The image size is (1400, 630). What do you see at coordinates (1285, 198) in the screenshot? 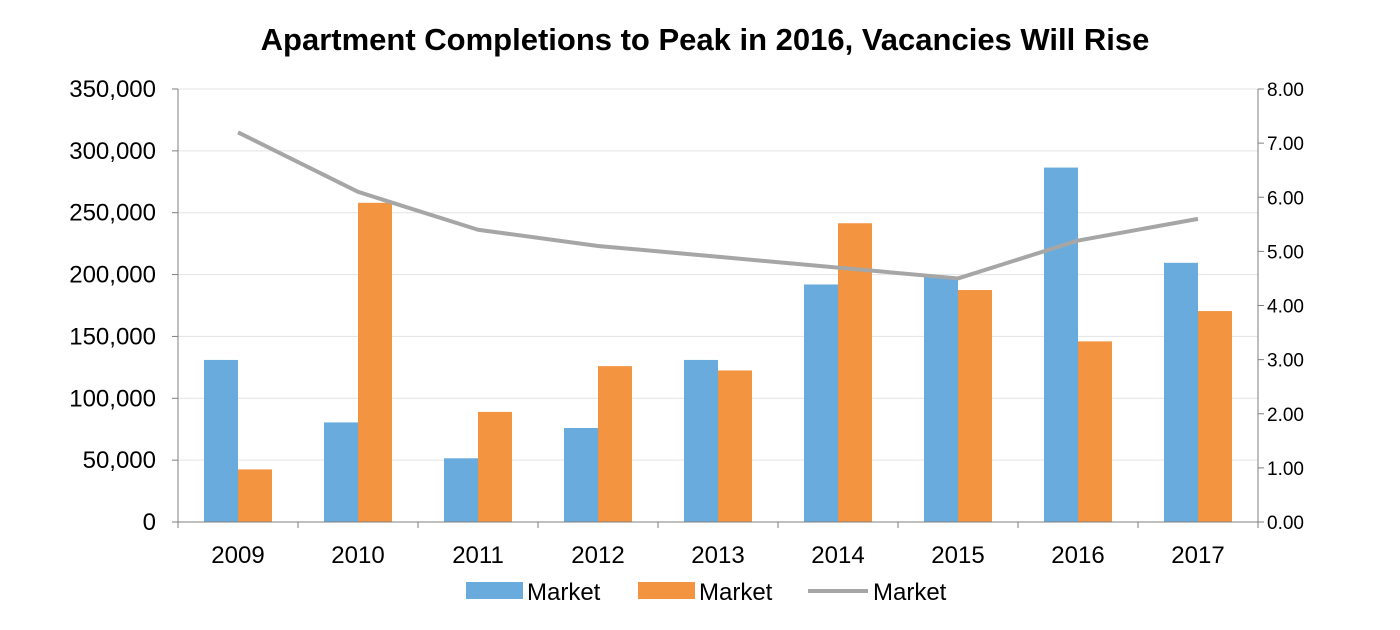
I see `y-right-tick-label: 6.00` at bounding box center [1285, 198].